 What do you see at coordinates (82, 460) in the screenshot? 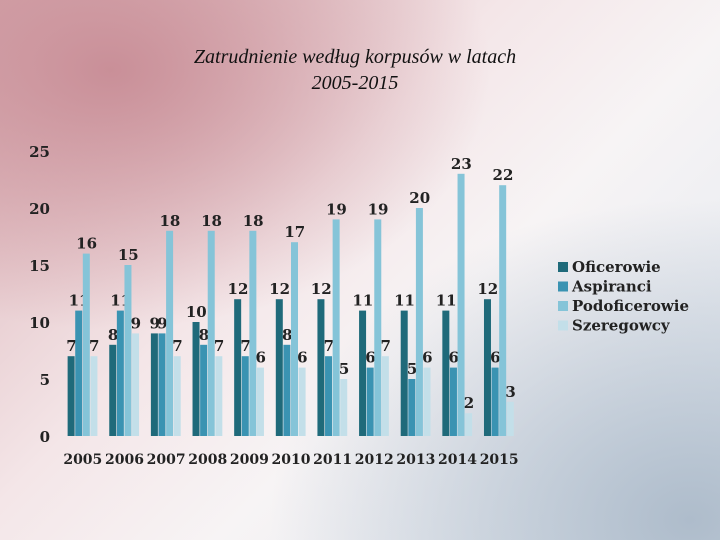
I see `x-tick-label: 2005` at bounding box center [82, 460].